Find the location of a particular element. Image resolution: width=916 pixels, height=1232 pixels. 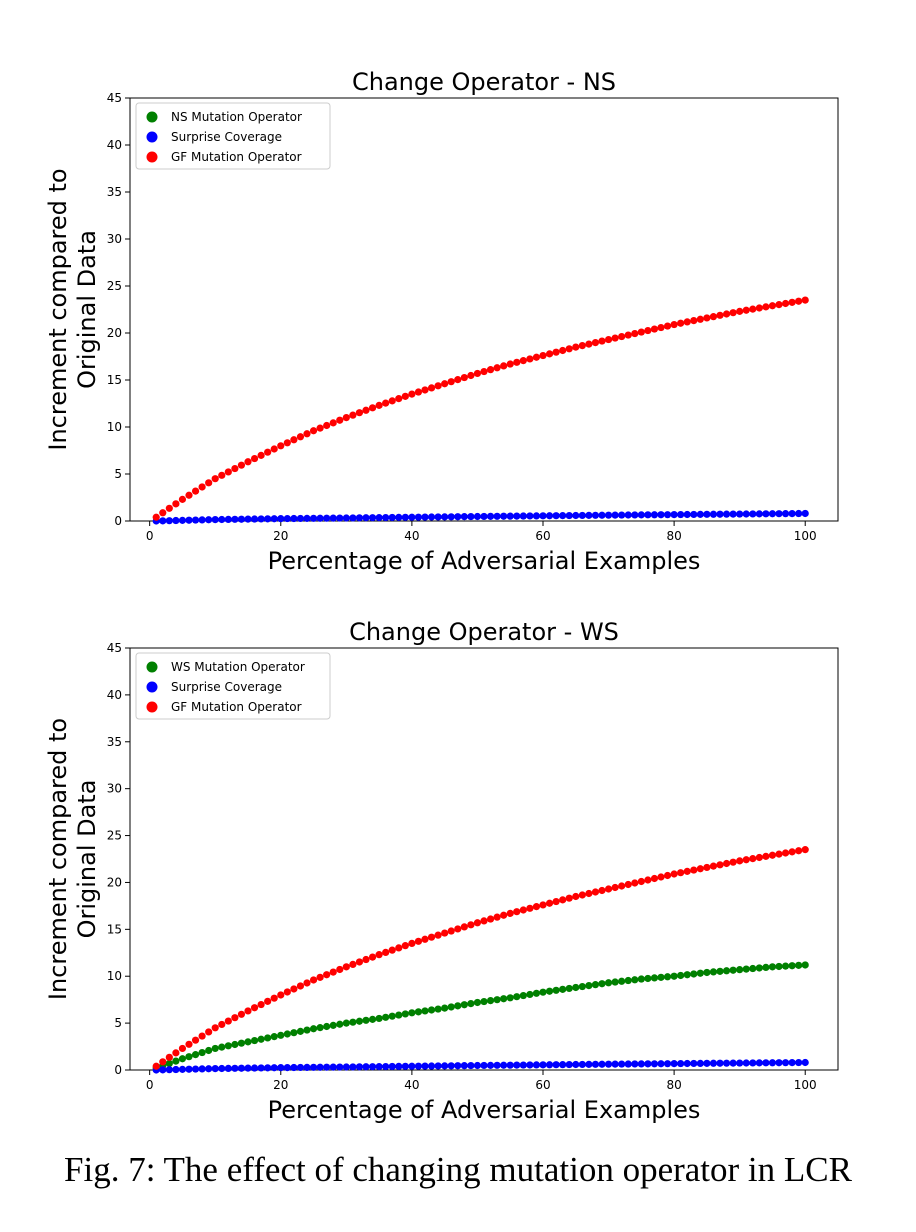

y-tick-label: 0 is located at coordinates (118, 521).